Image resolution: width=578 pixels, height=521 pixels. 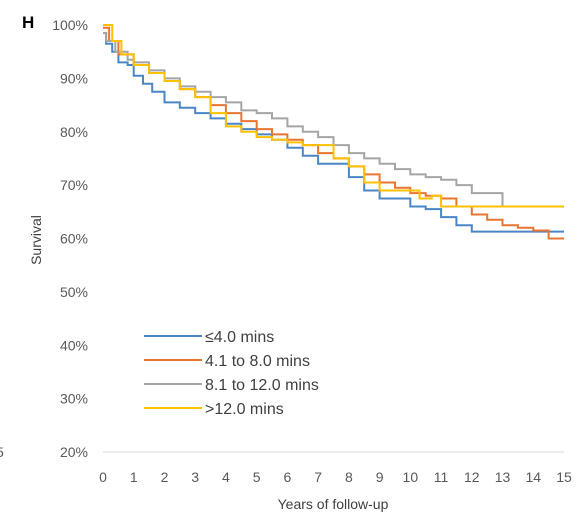 What do you see at coordinates (74, 399) in the screenshot?
I see `y-tick-label: 30%` at bounding box center [74, 399].